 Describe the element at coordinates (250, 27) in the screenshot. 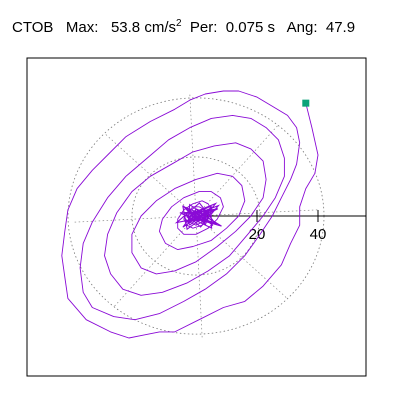

I see `per-value: 0.075 s` at that location.